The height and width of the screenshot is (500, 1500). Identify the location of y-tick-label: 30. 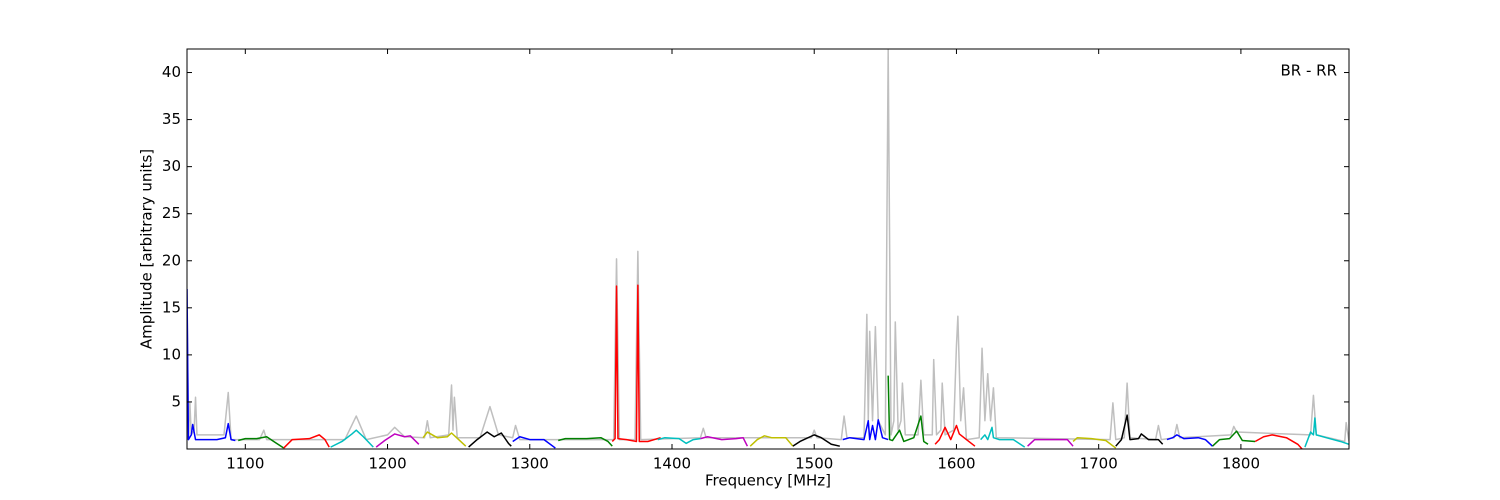
(171, 166).